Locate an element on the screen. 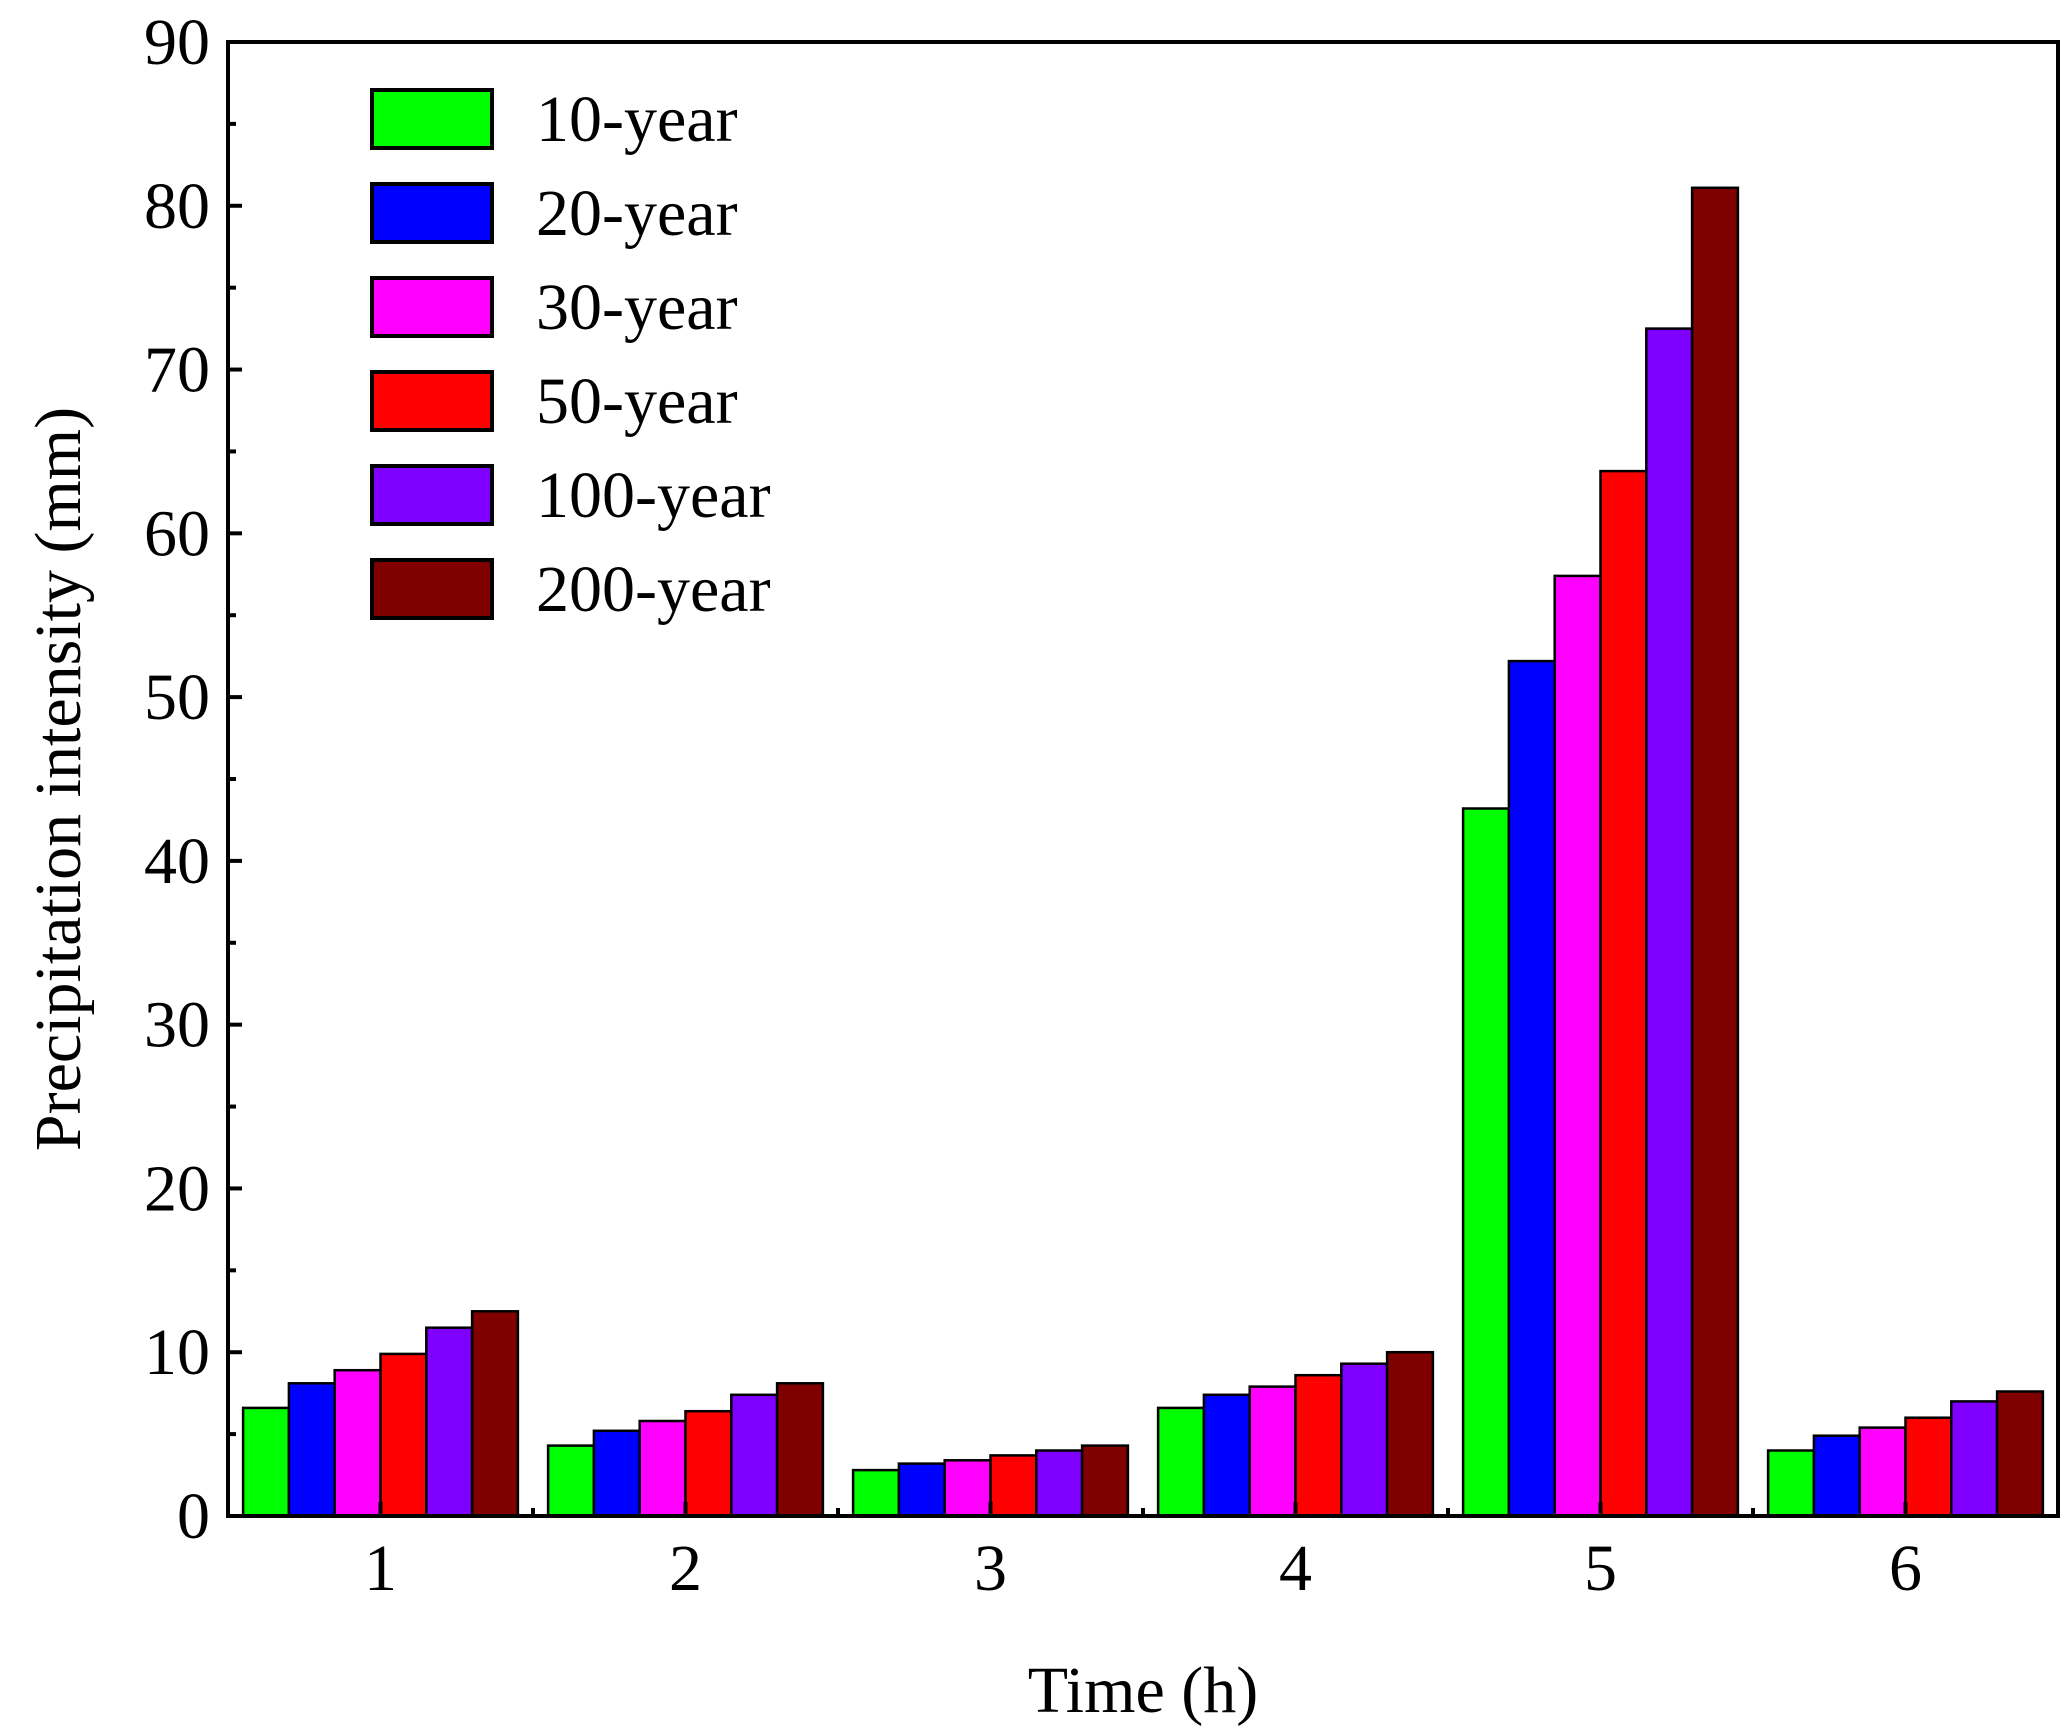  legend-swatch-30-year is located at coordinates (432, 307).